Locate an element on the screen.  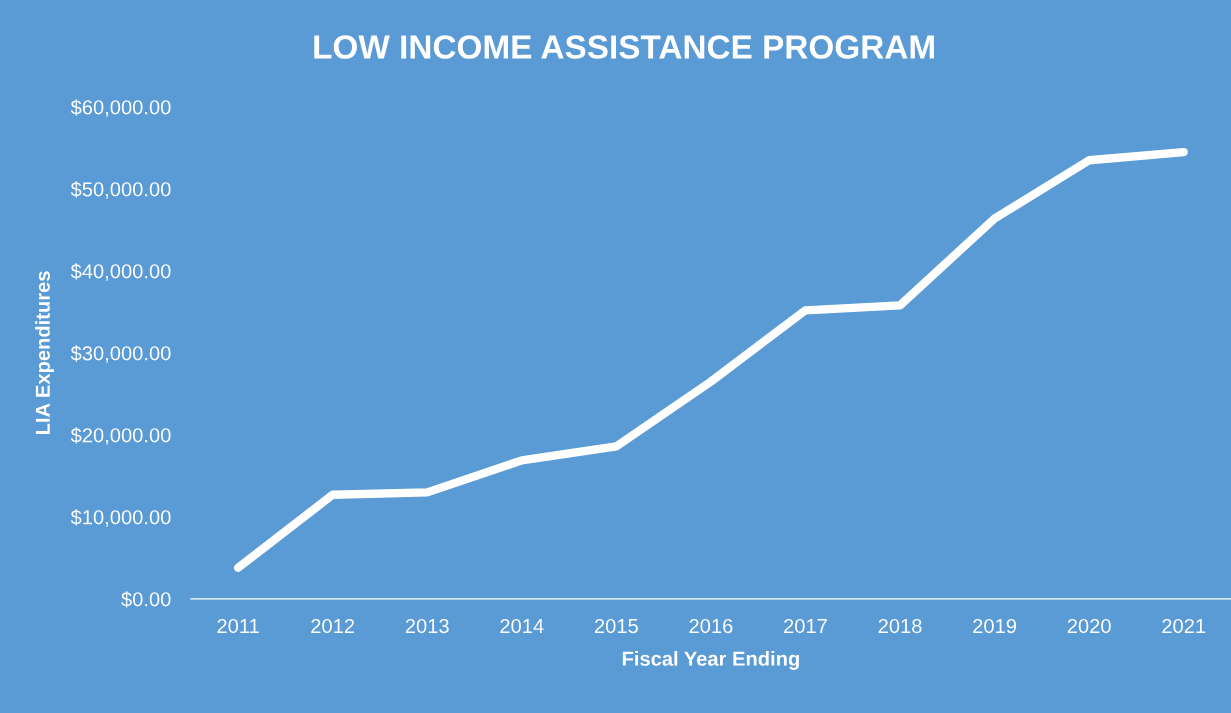
y-axis-title: LIA Expenditures is located at coordinates (44, 353).